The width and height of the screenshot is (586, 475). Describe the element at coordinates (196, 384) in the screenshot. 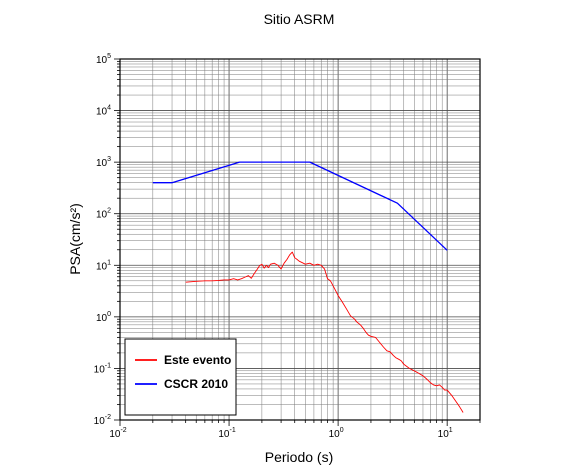

I see `legend-label-cscr-2010: CSCR 2010` at that location.